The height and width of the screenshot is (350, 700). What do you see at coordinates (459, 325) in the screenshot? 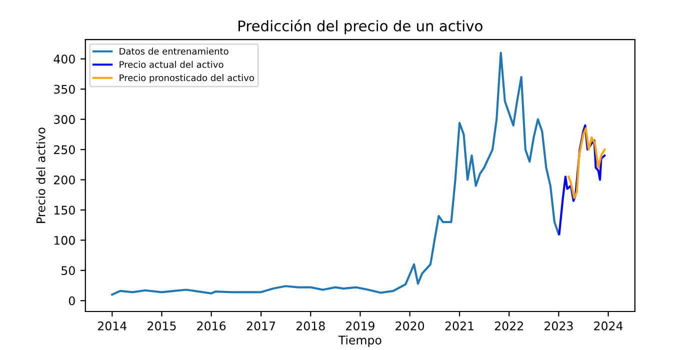
I see `x-tick-label: 2021` at bounding box center [459, 325].